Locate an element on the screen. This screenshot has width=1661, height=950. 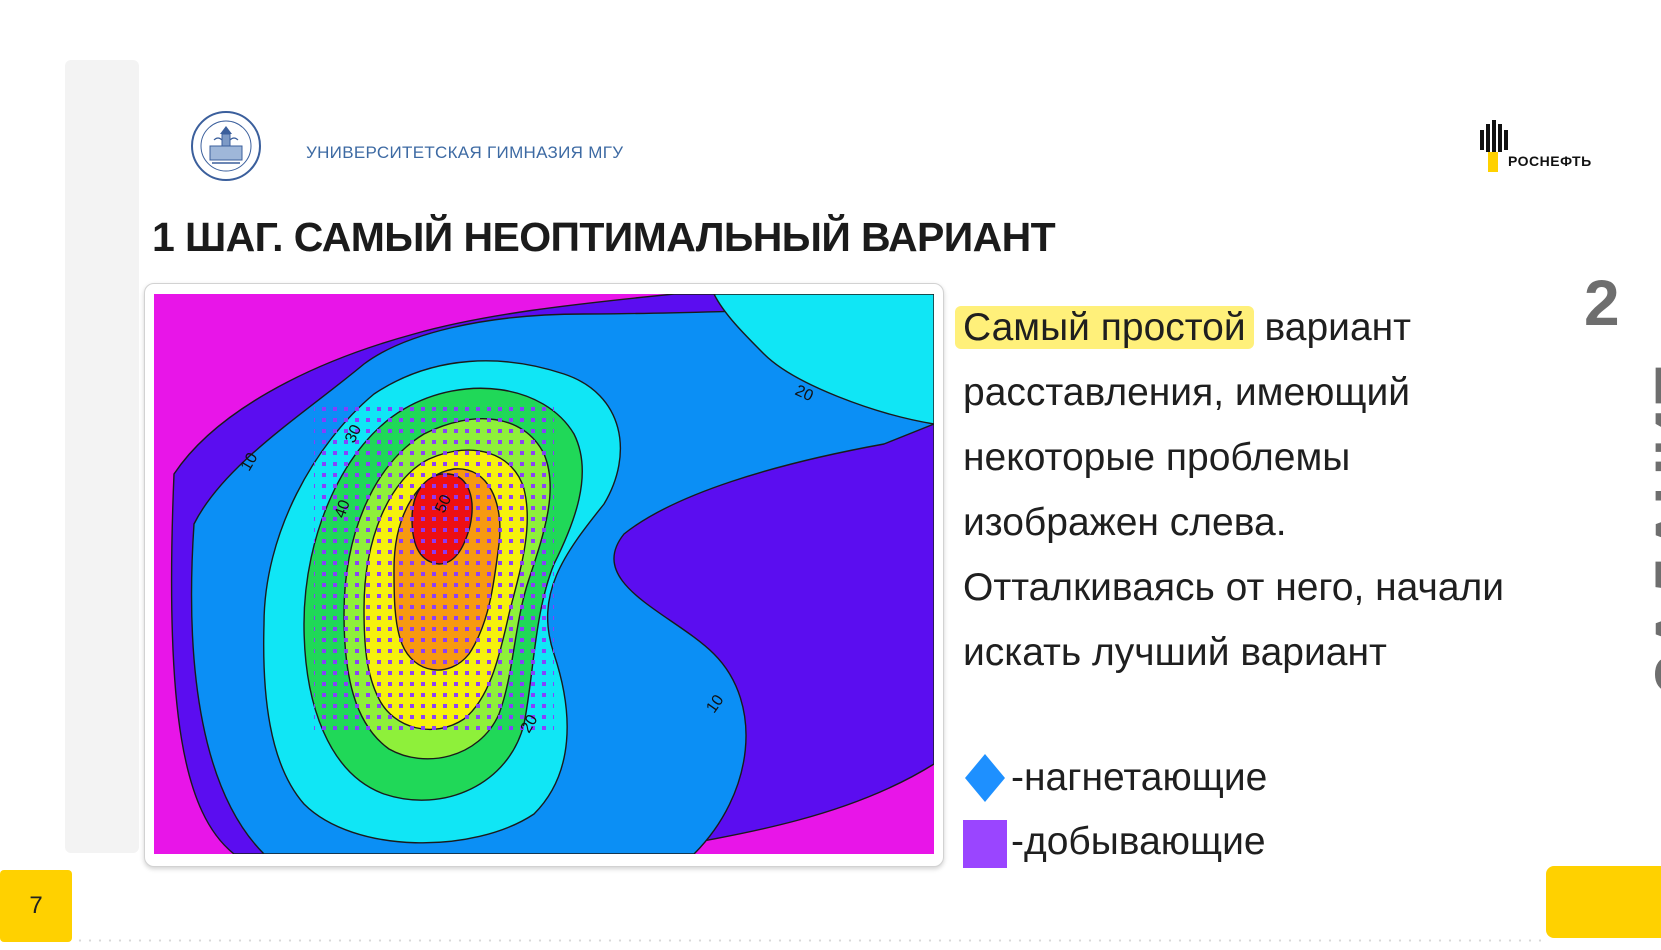
blue-diamond-icon is located at coordinates (985, 778).